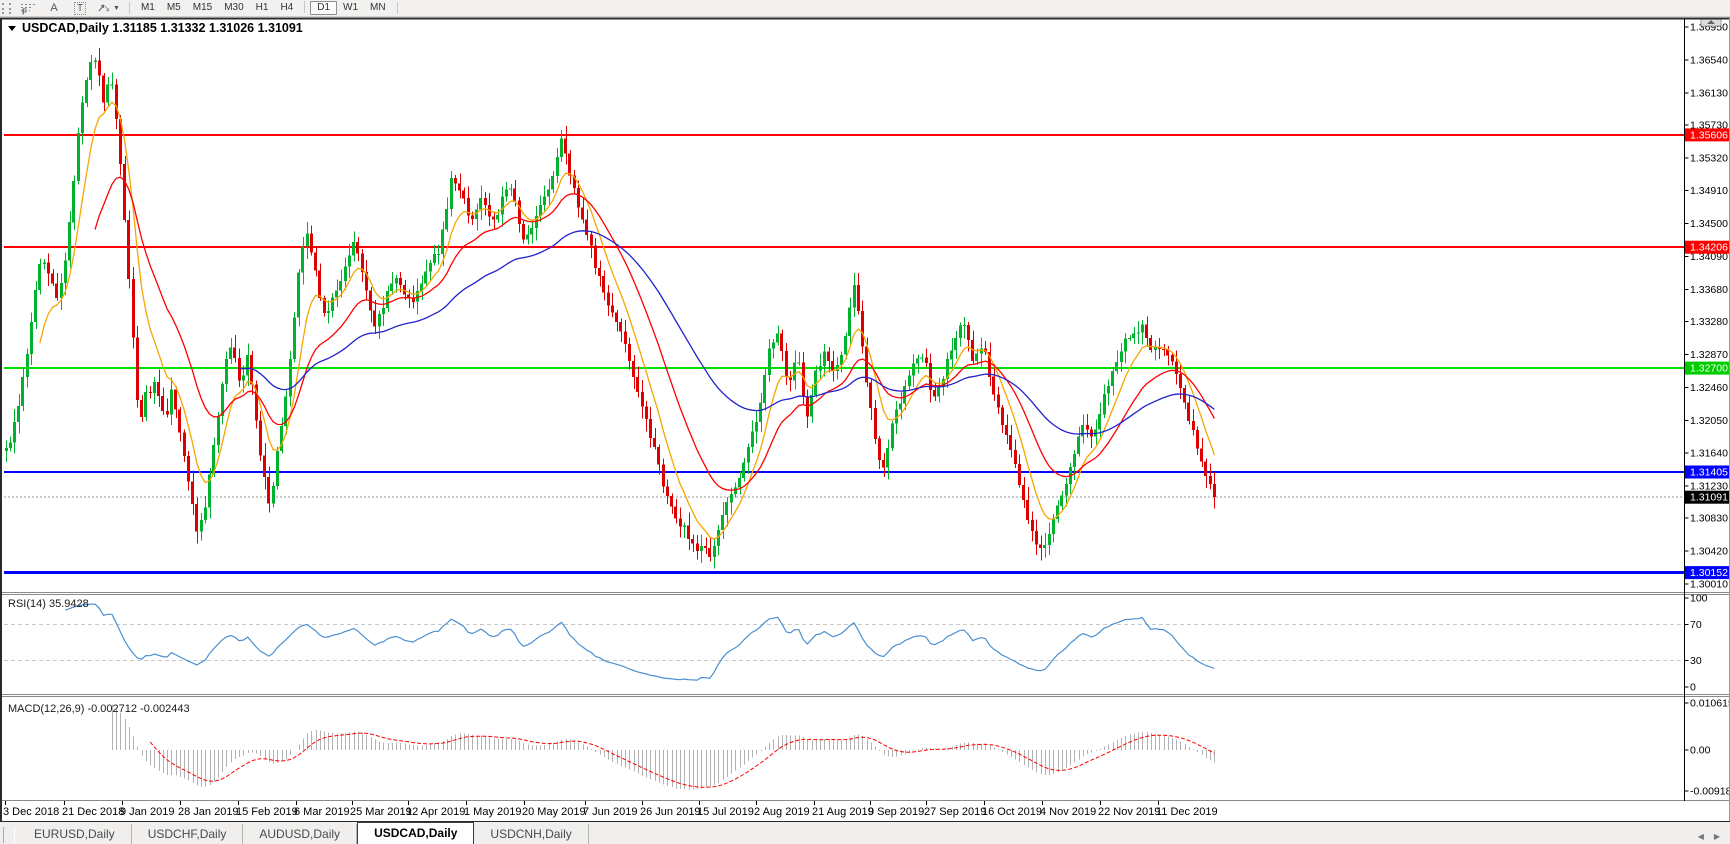 This screenshot has height=844, width=1730. Describe the element at coordinates (12, 28) in the screenshot. I see `window-menu-icon` at that location.